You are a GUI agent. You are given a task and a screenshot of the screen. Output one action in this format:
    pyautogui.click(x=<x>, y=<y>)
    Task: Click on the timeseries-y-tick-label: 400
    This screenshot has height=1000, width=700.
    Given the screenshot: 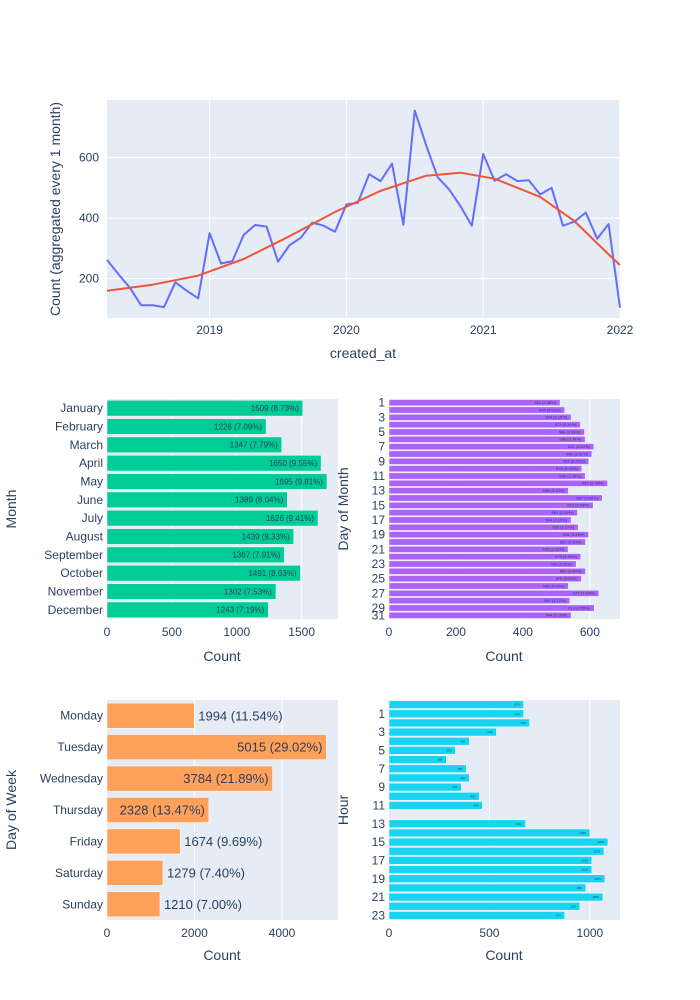 What is the action you would take?
    pyautogui.click(x=89, y=218)
    